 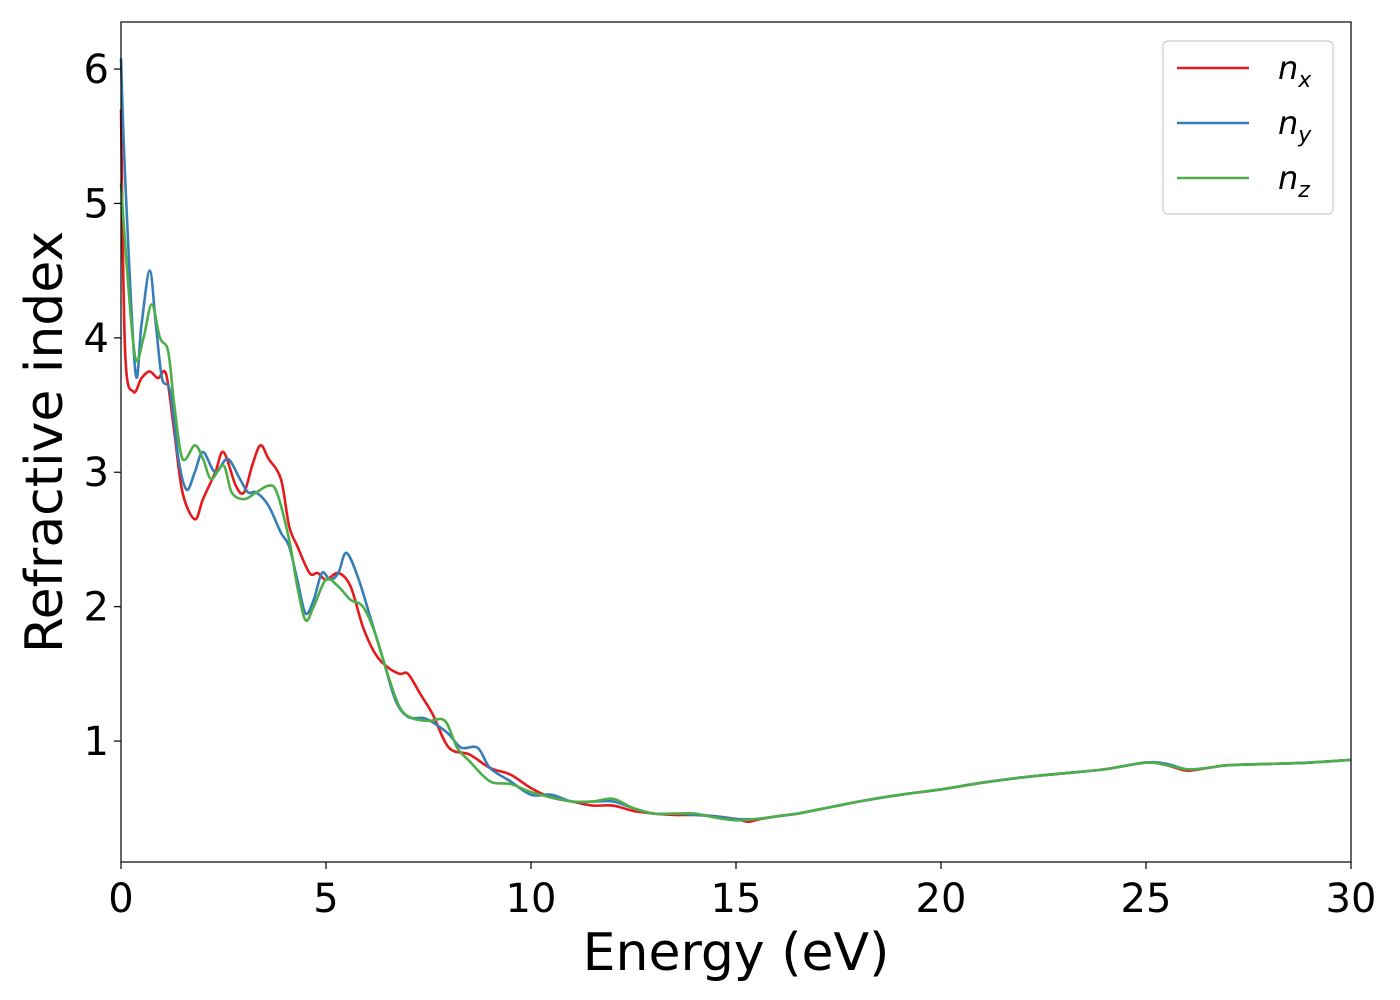 What do you see at coordinates (96, 473) in the screenshot?
I see `y-tick-label: 3` at bounding box center [96, 473].